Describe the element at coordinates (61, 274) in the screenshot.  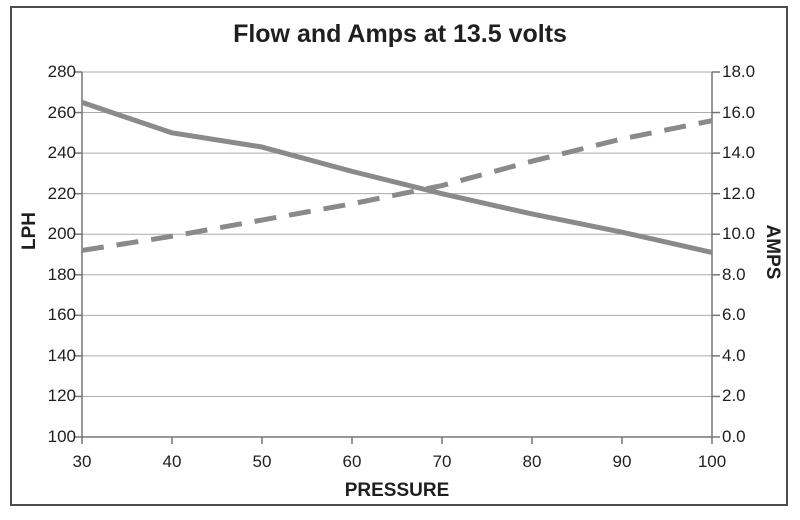
I see `left-tick-label: 180` at that location.